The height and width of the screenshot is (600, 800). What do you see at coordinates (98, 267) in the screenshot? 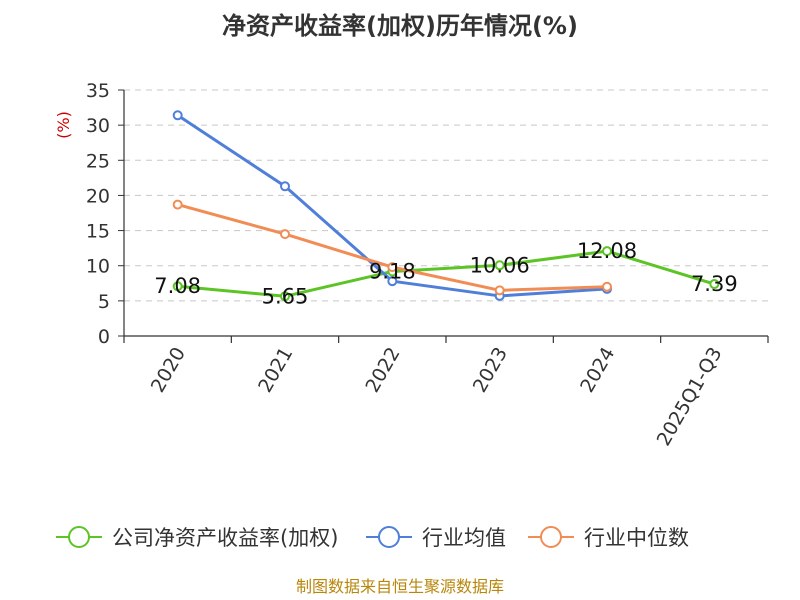
I see `y-tick-label: 10` at bounding box center [98, 267].